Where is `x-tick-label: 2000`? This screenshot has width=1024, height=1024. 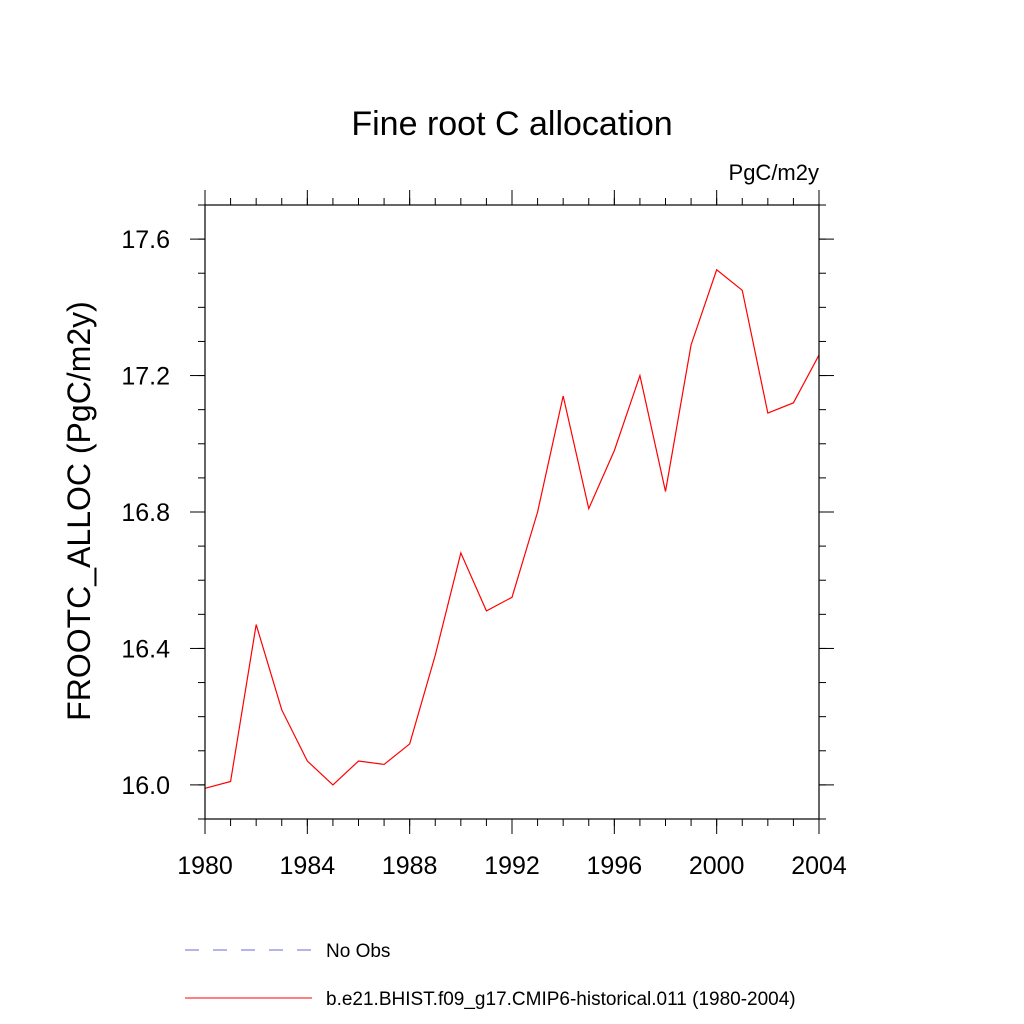 x-tick-label: 2000 is located at coordinates (717, 866).